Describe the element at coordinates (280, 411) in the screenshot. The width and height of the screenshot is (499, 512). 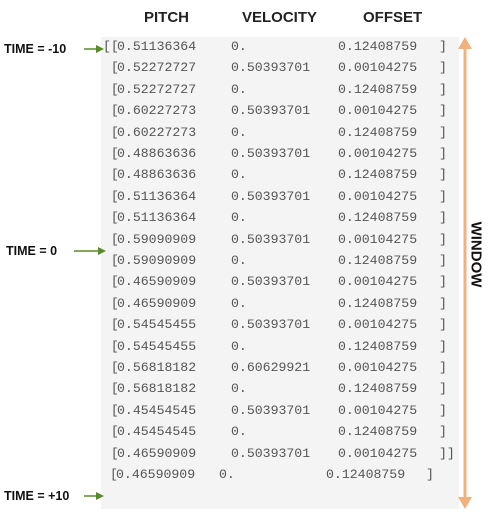
I see `matrix-row: [0.45454545 0.50393701 0.00104275]` at that location.